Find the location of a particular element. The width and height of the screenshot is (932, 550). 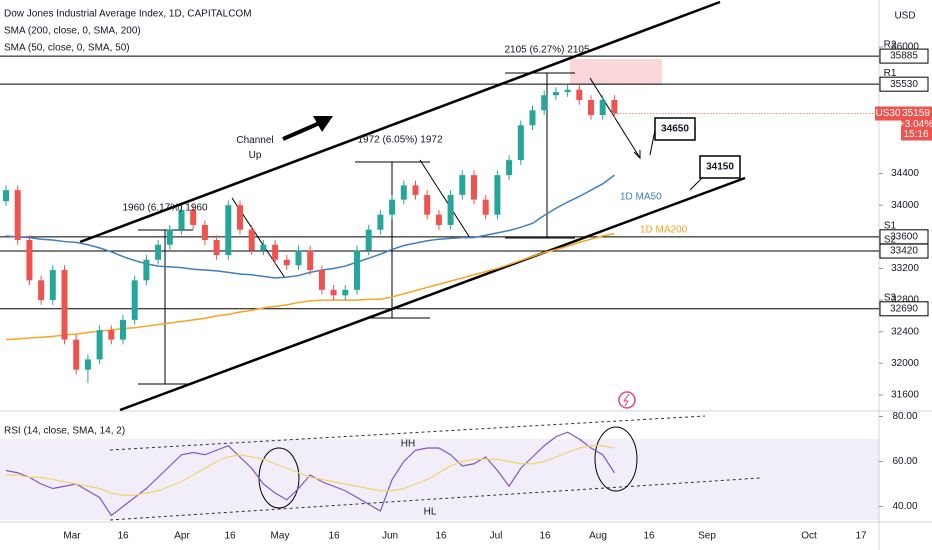

target-label: 34650 is located at coordinates (675, 129).